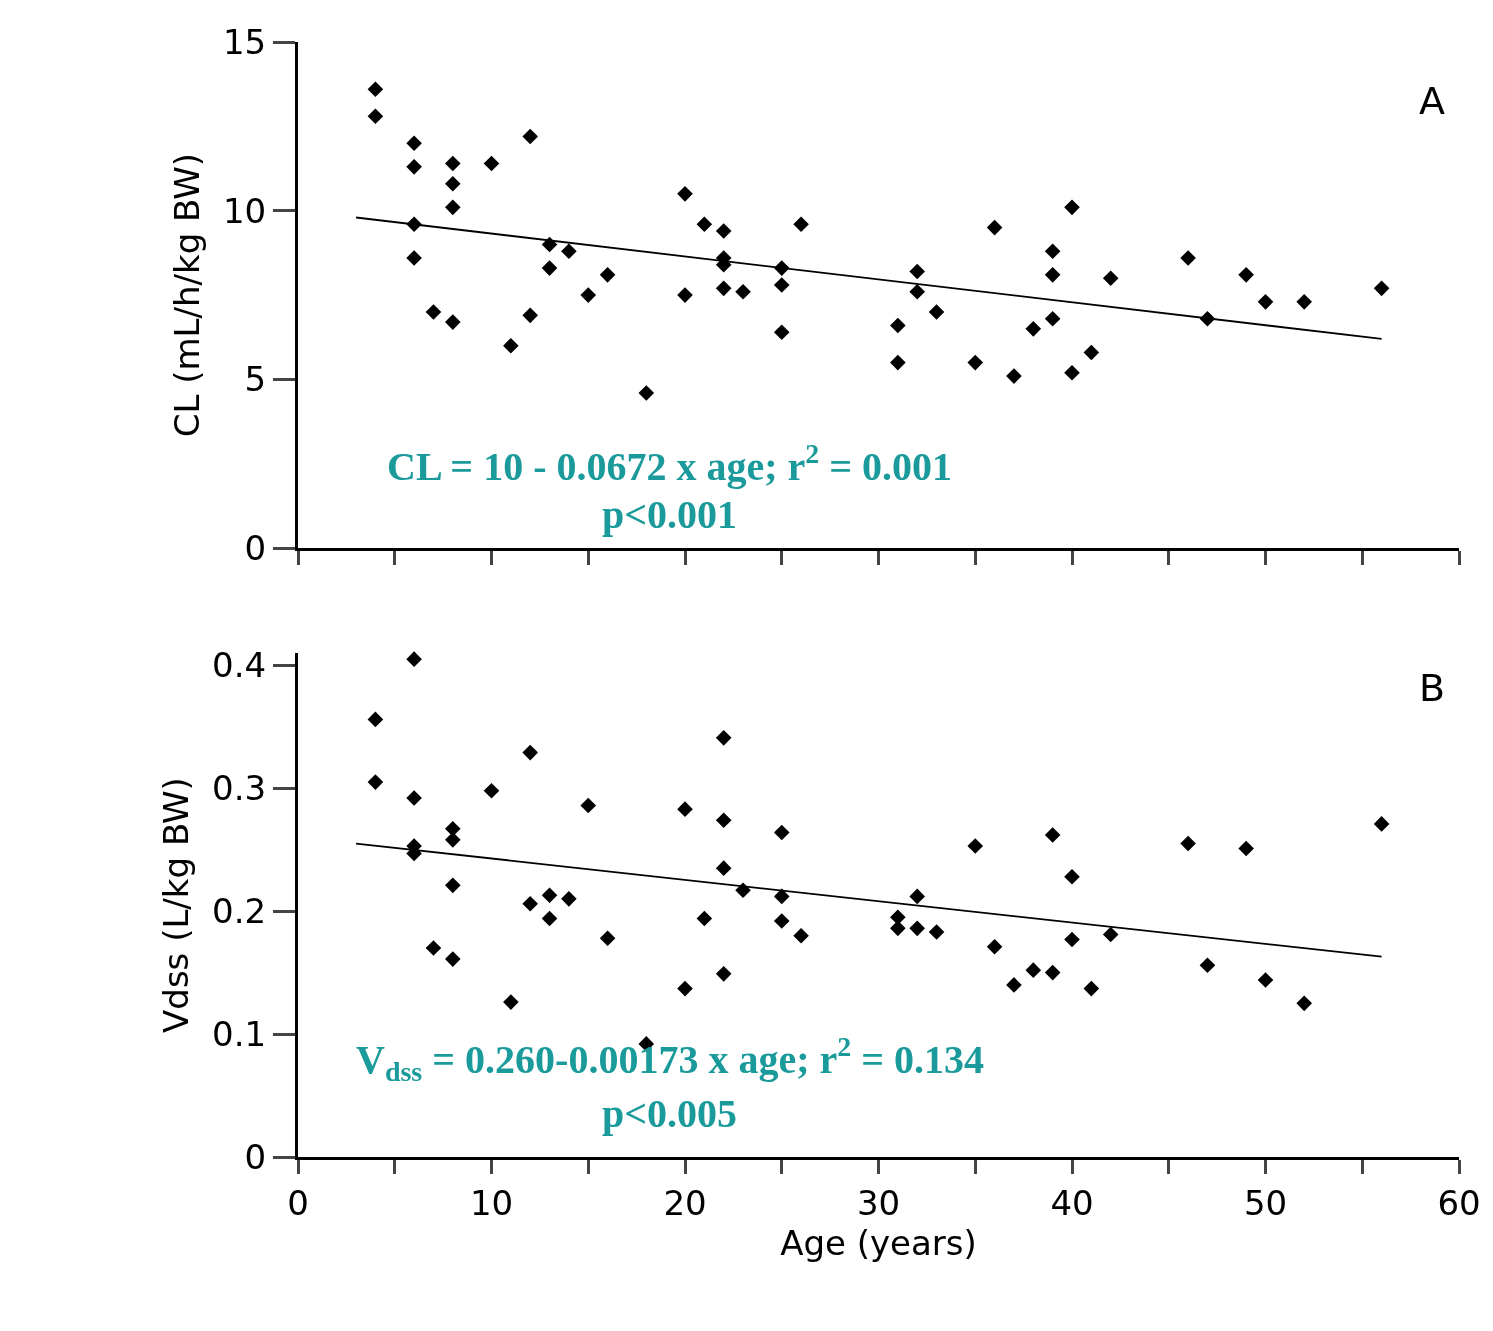 The width and height of the screenshot is (1493, 1331). Describe the element at coordinates (255, 379) in the screenshot. I see `y-tick-label: 5` at that location.